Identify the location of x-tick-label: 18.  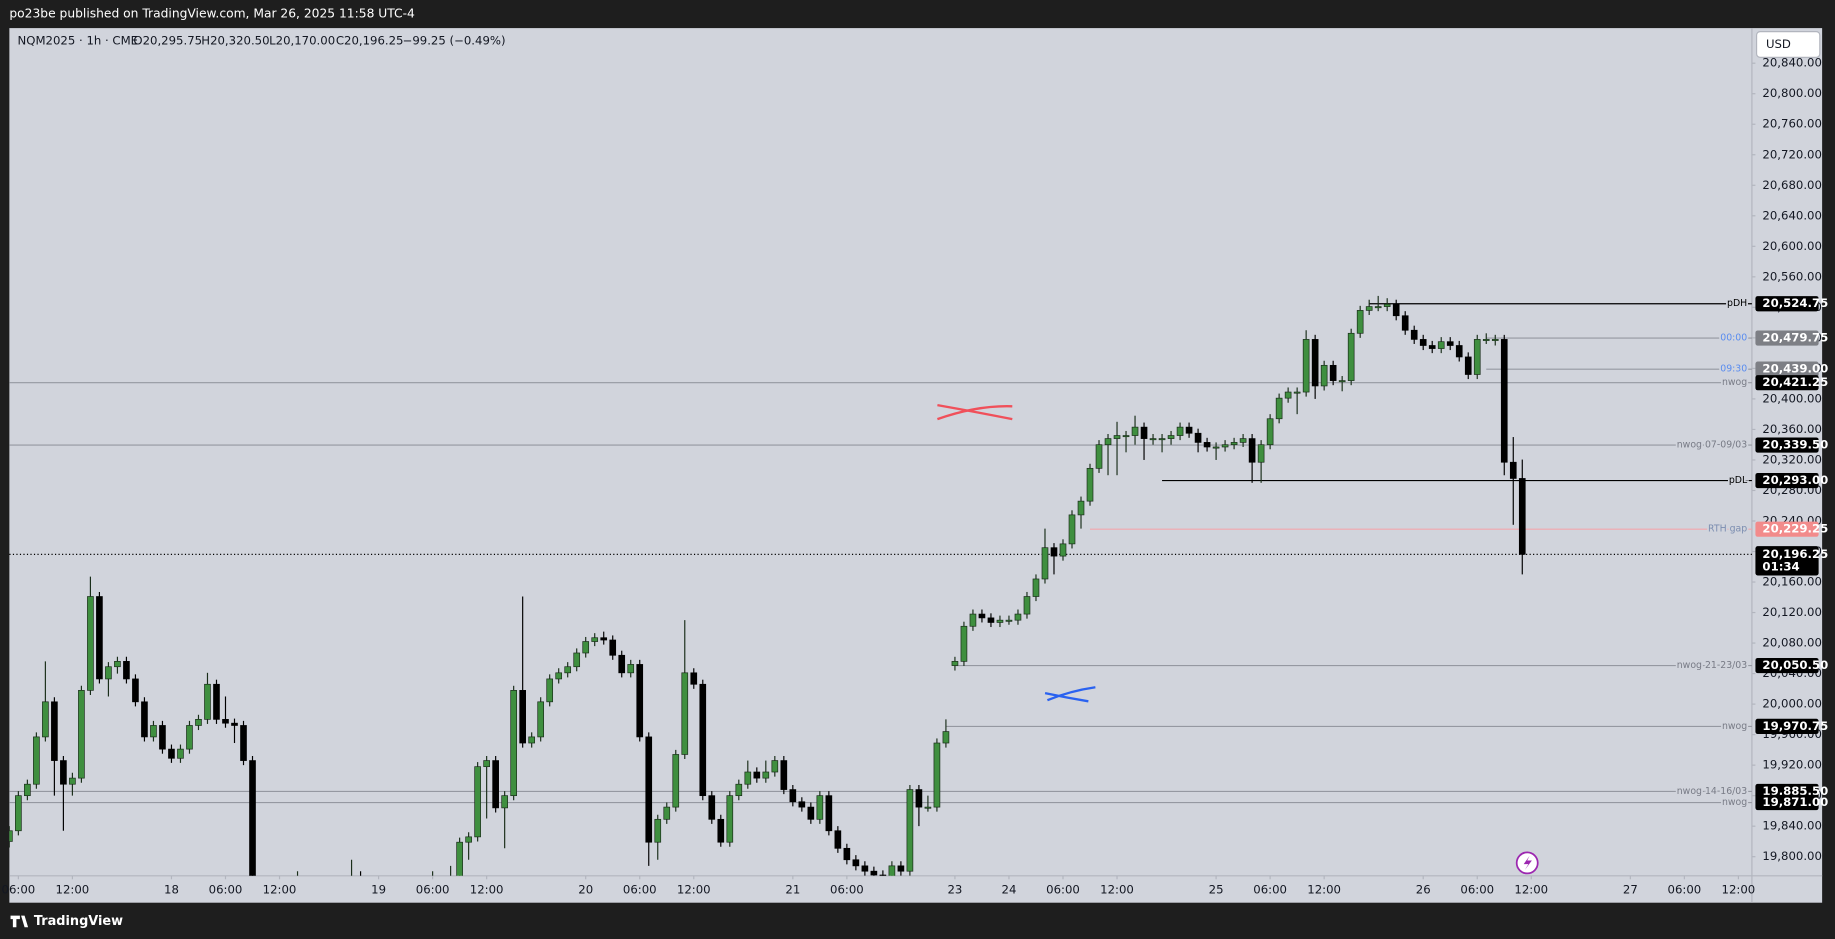
(171, 889).